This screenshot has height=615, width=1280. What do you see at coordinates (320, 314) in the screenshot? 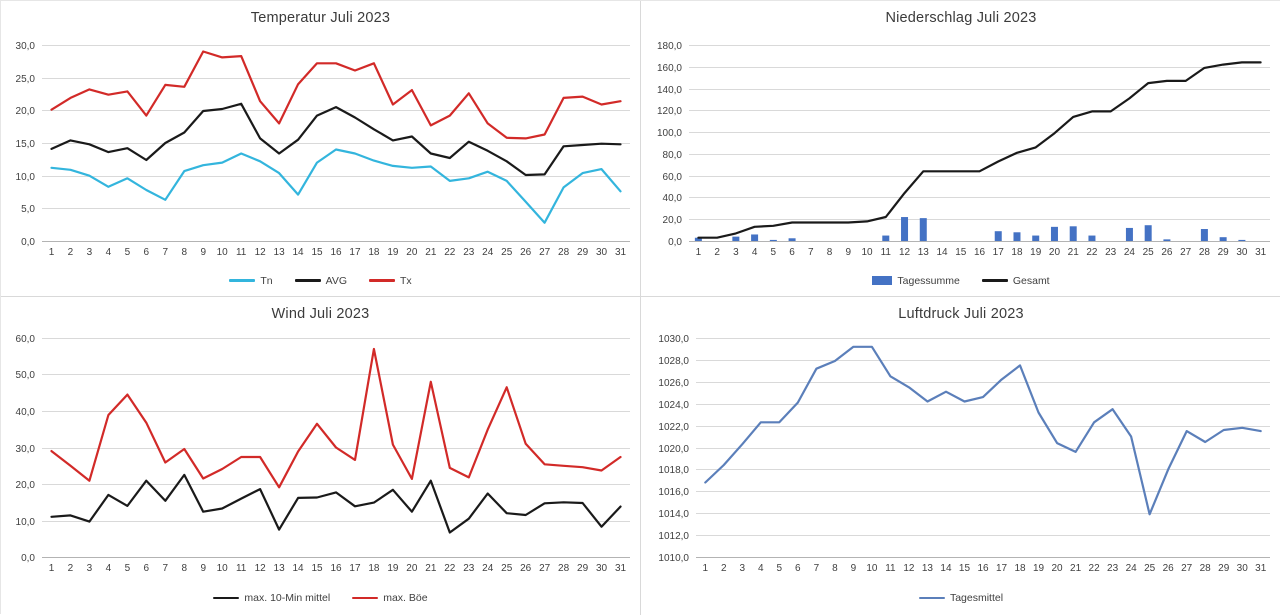
I see `chart-title-wind: Wind Juli 2023` at bounding box center [320, 314].